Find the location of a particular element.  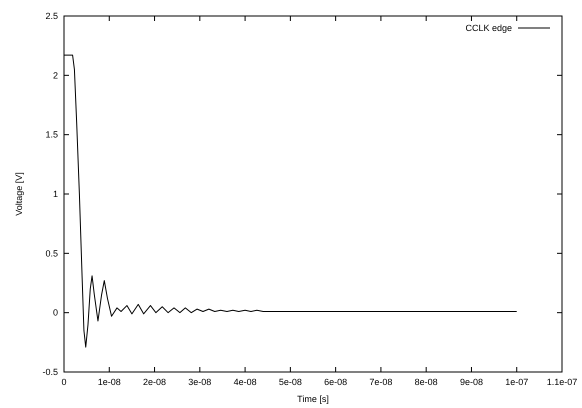

x-tick-label: 4e-08 is located at coordinates (245, 382).